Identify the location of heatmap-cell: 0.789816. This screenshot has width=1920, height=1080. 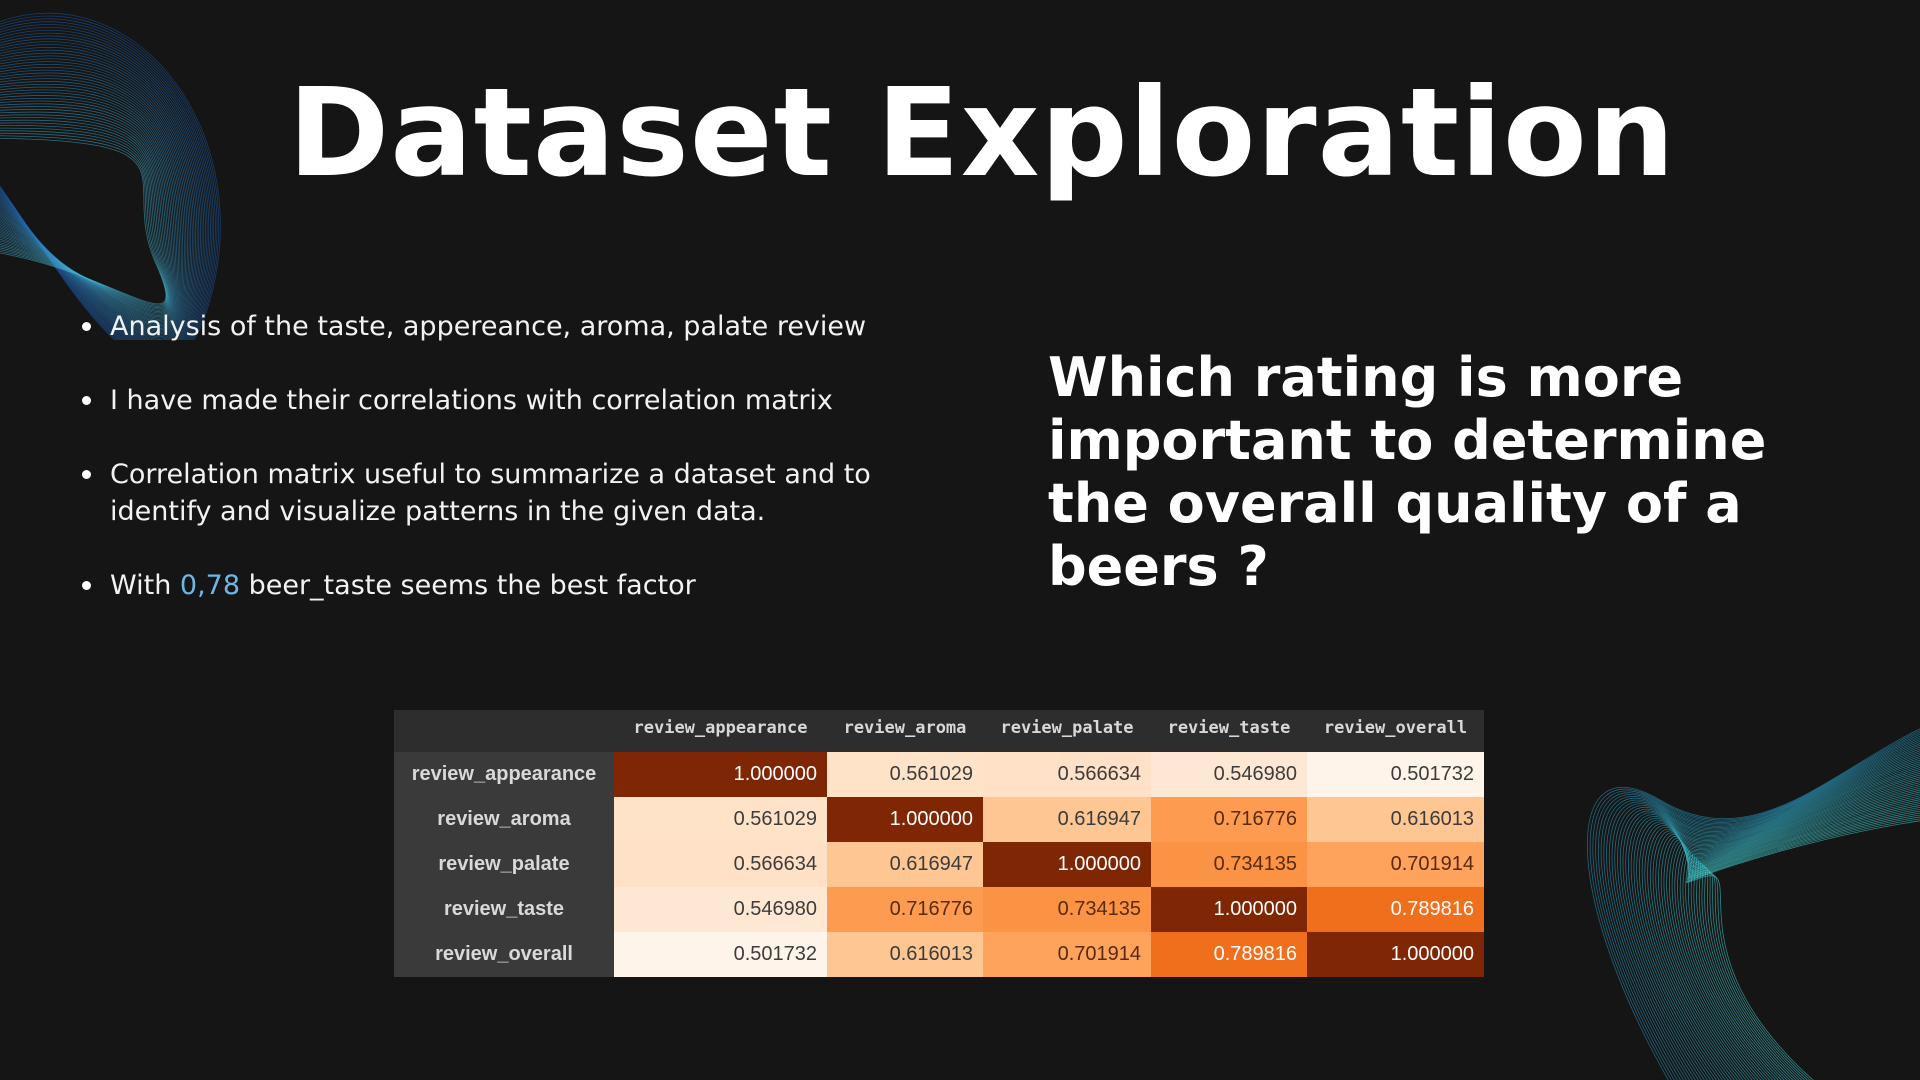
(1229, 954).